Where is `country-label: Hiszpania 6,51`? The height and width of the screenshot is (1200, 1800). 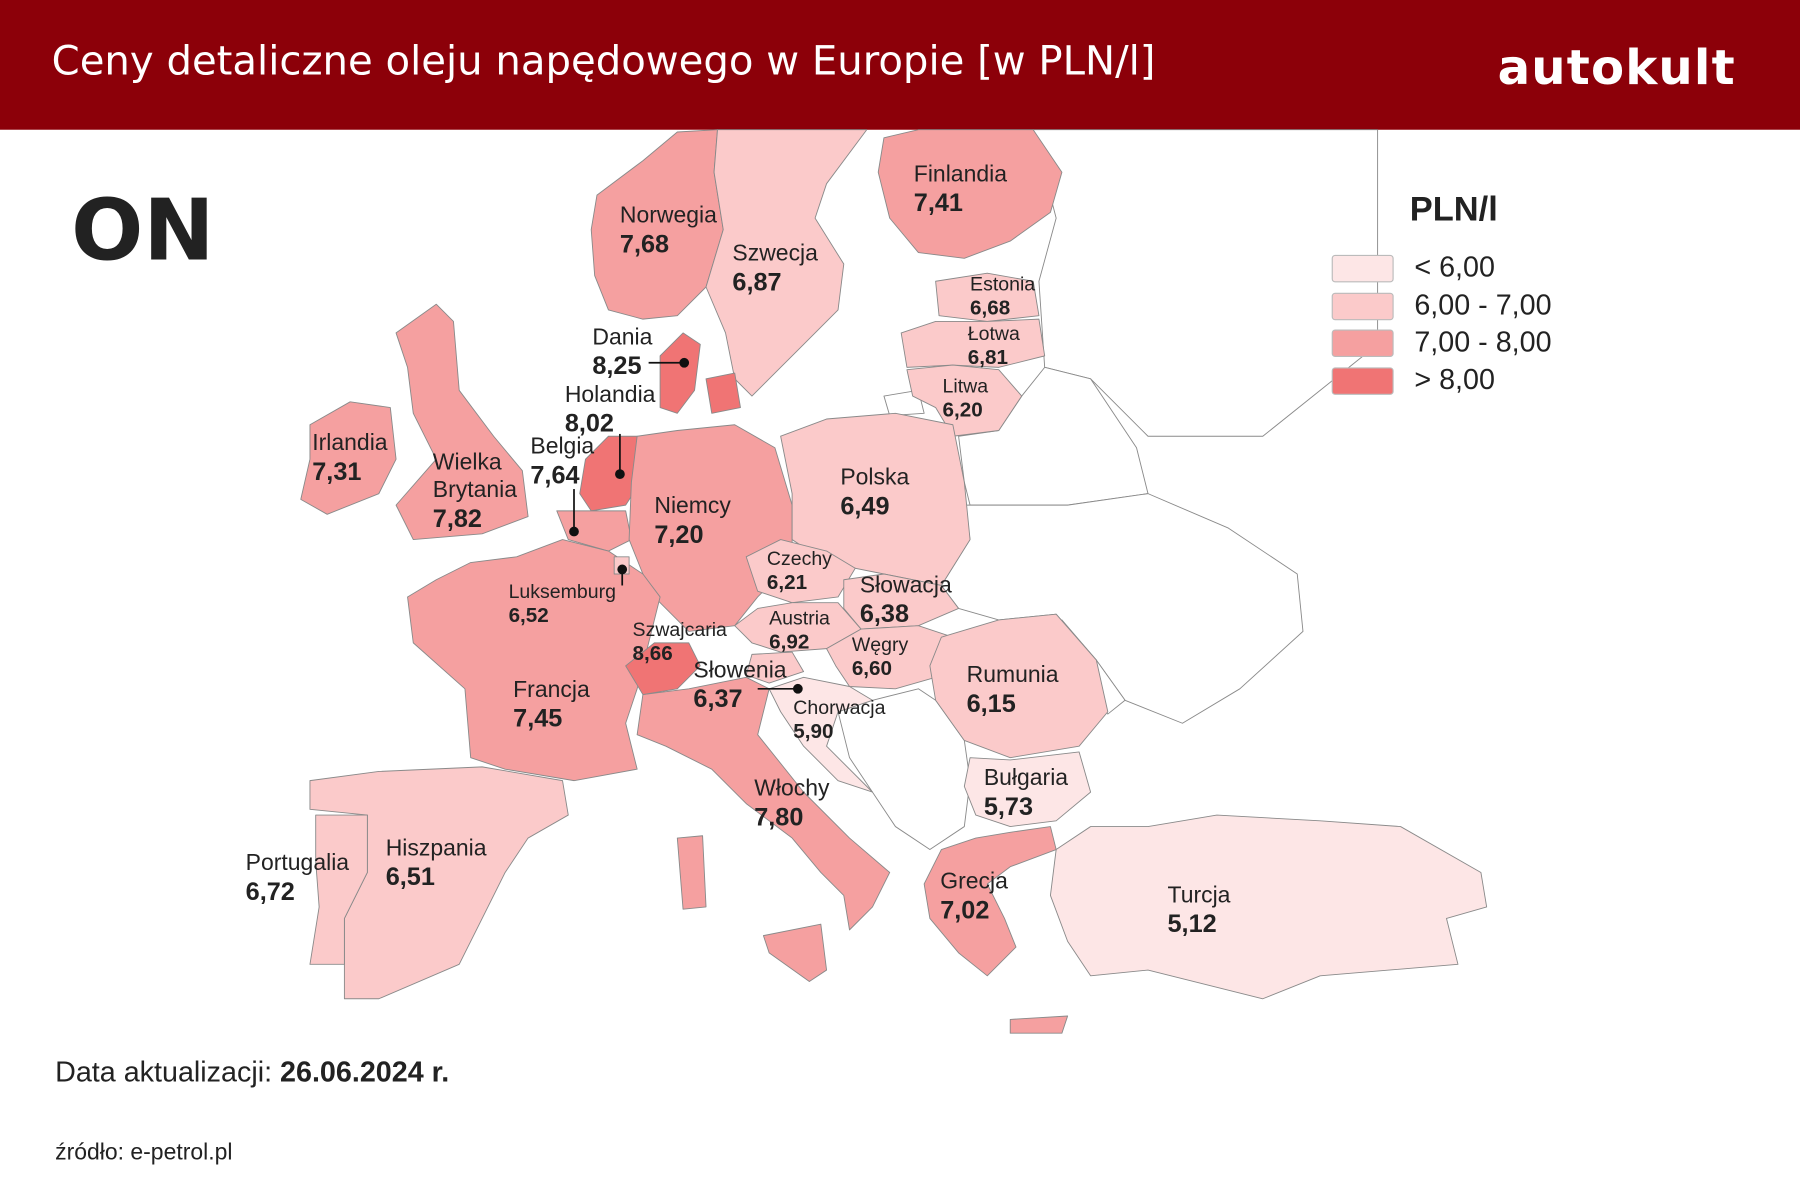 country-label: Hiszpania 6,51 is located at coordinates (436, 864).